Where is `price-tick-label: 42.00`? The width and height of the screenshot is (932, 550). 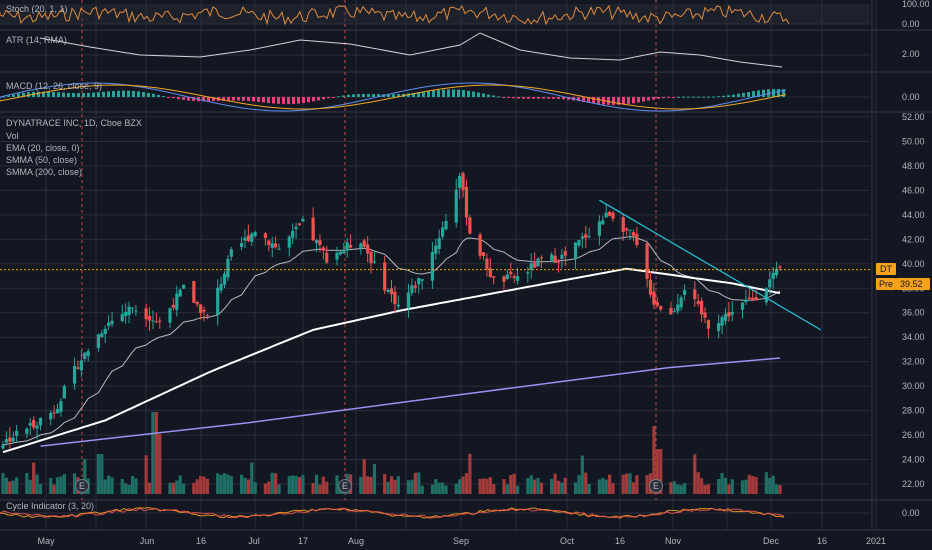
price-tick-label: 42.00 is located at coordinates (913, 239).